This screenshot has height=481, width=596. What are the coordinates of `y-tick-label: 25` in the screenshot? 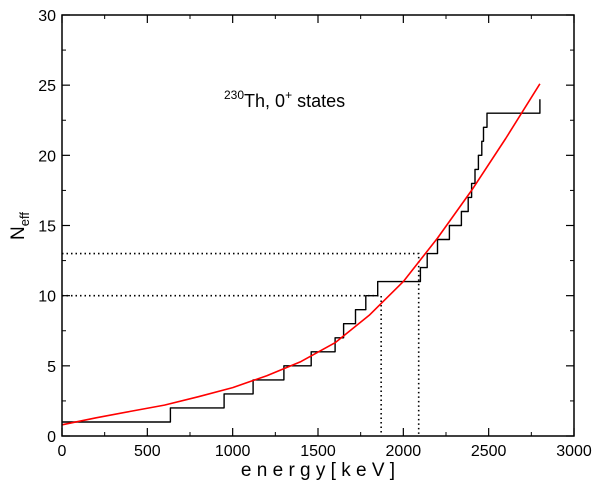 It's located at (47, 86).